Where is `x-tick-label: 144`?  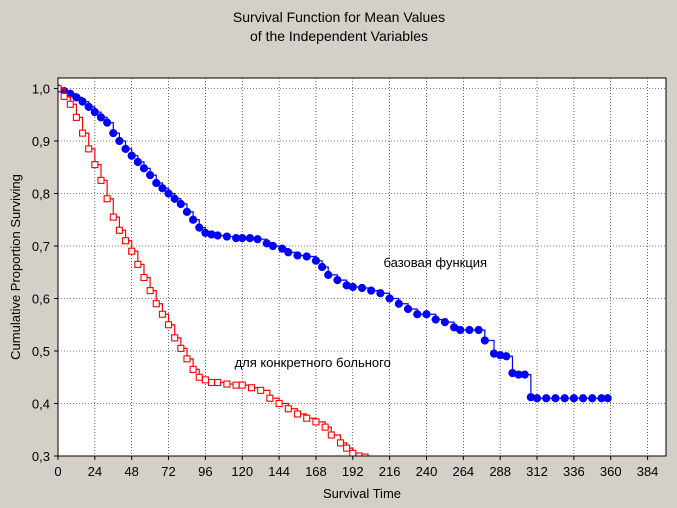 x-tick-label: 144 is located at coordinates (279, 471).